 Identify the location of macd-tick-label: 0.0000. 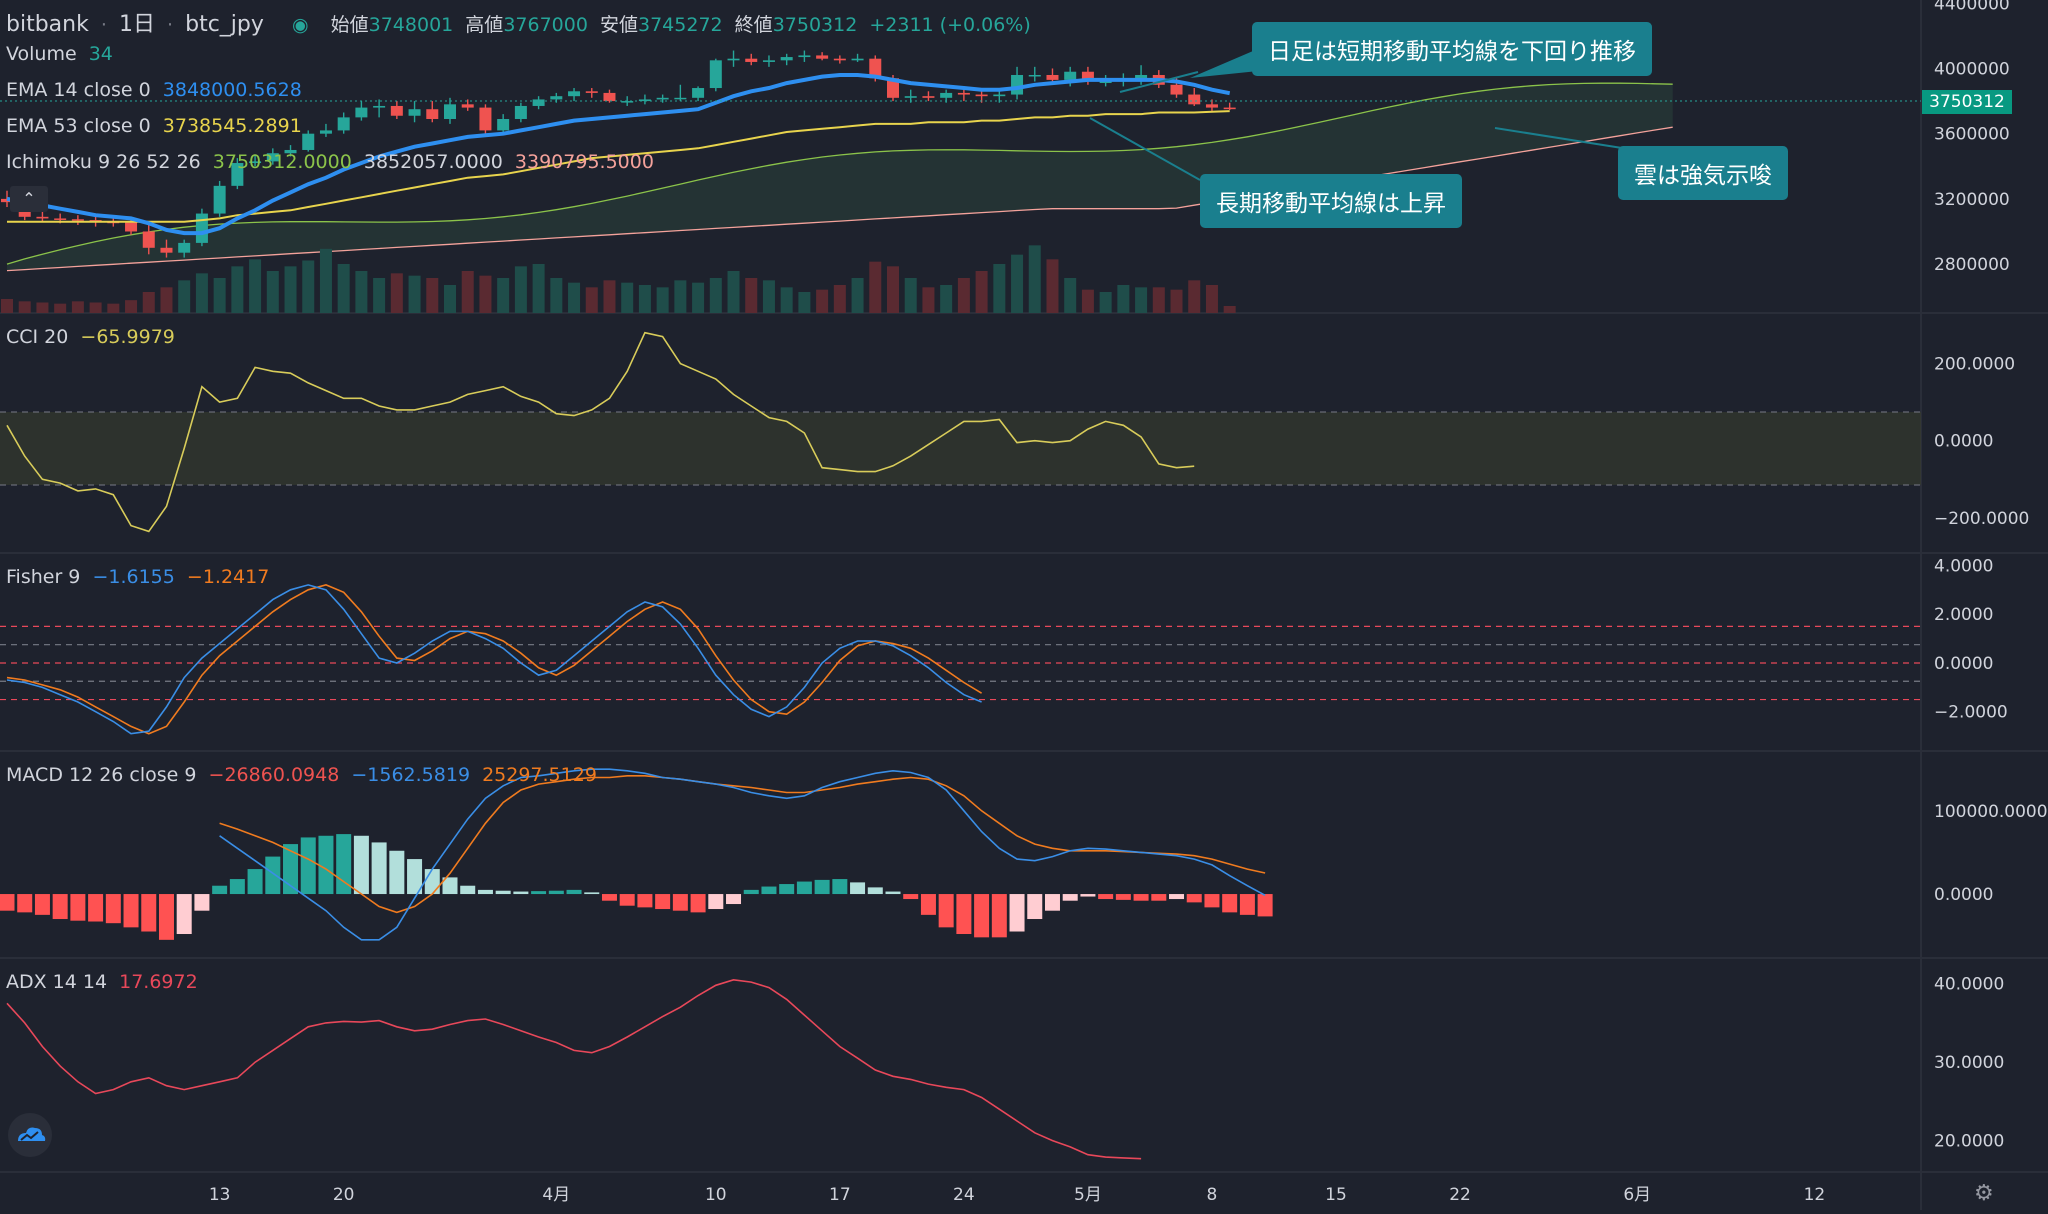
(1963, 895).